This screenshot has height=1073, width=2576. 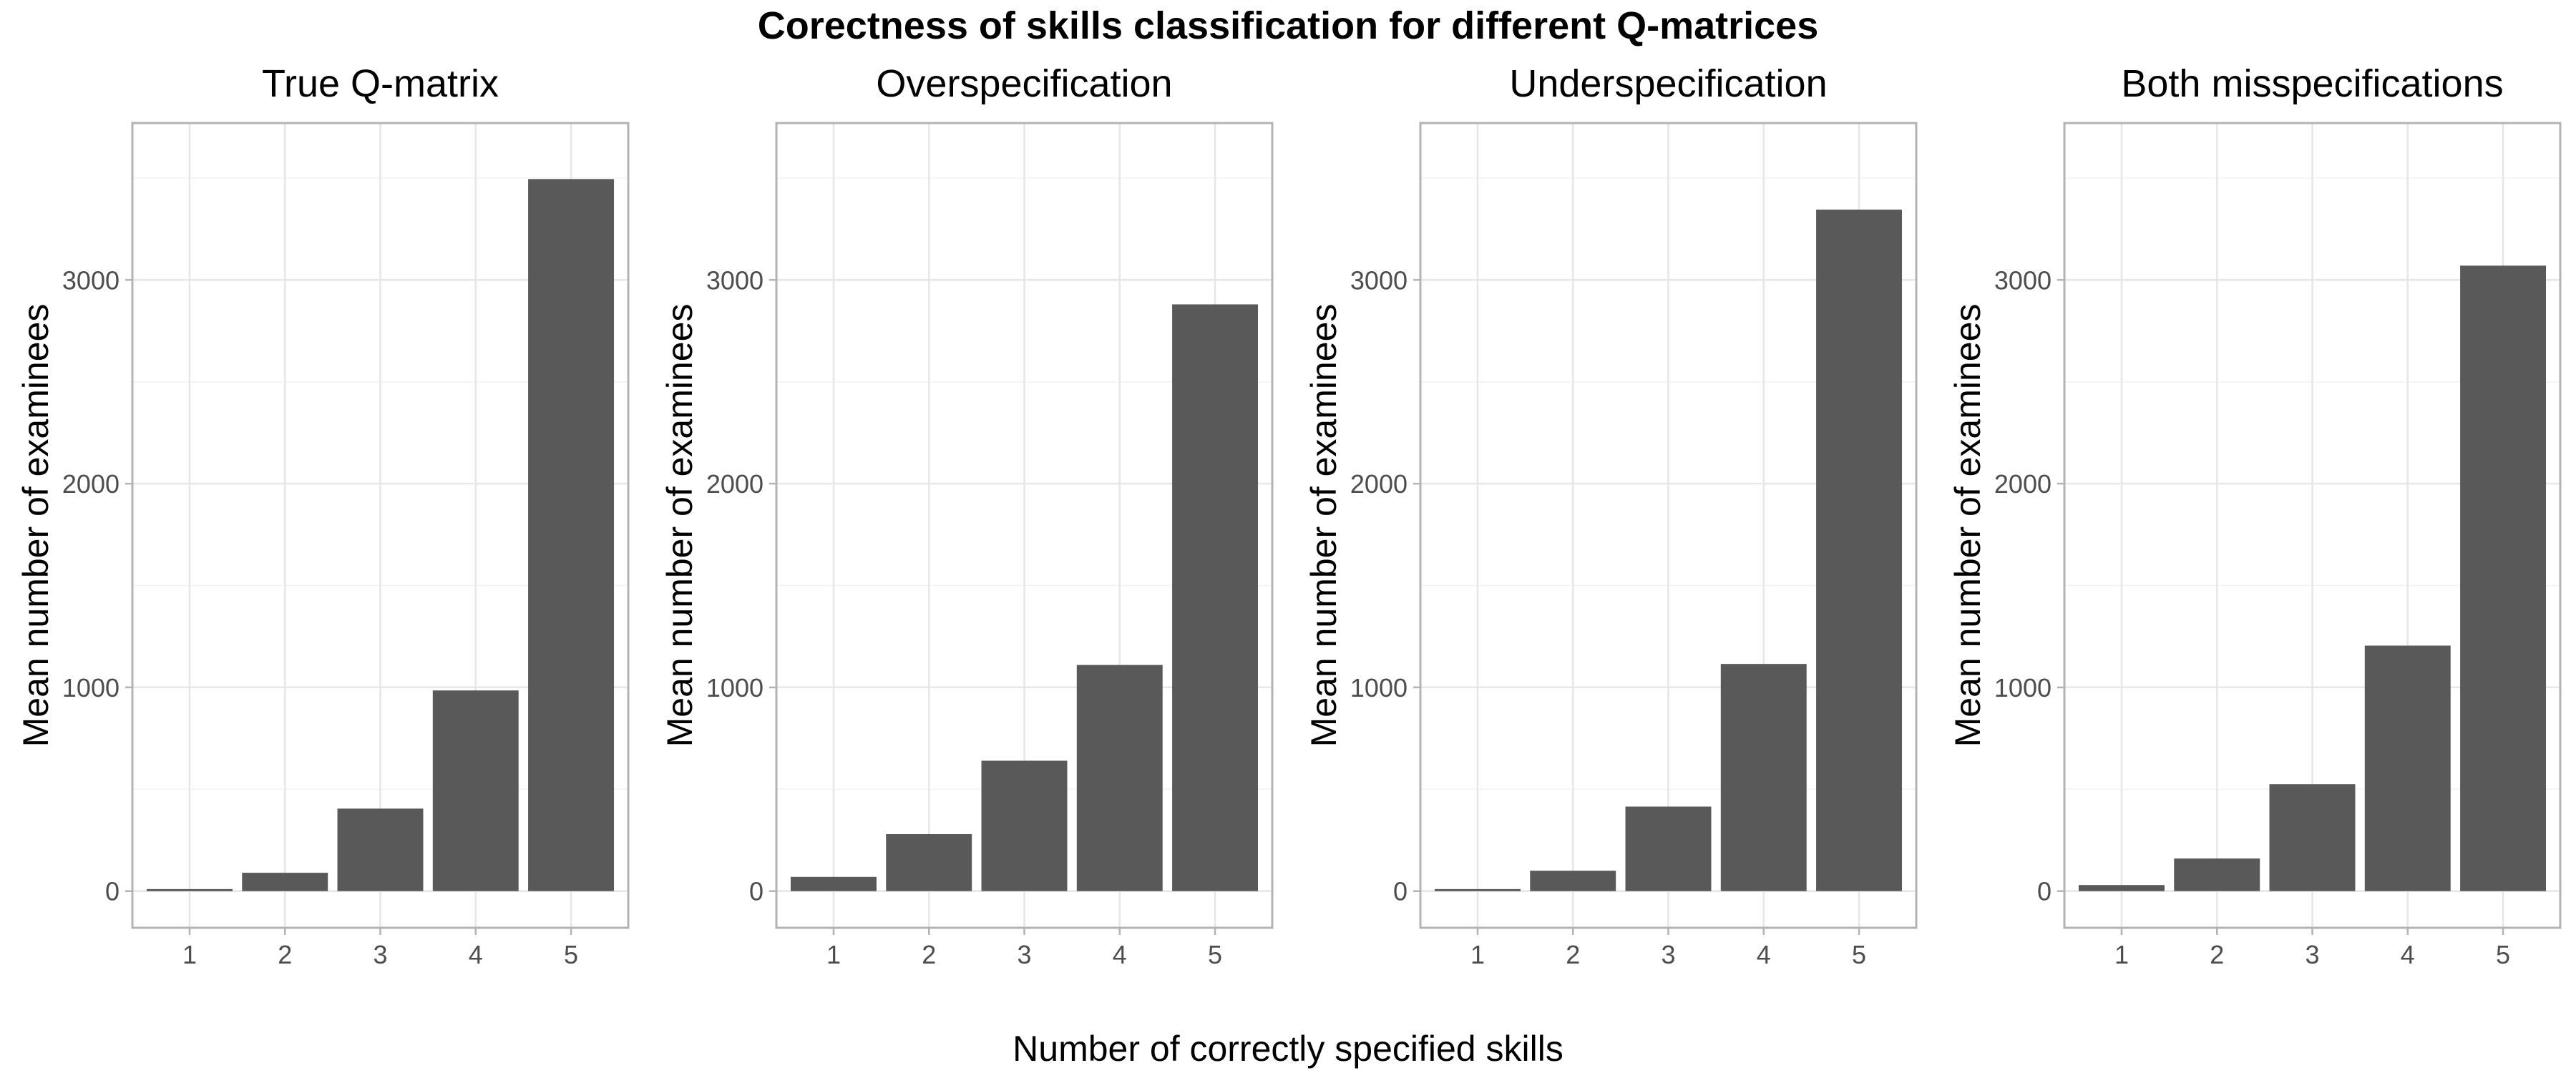 I want to click on x-axis-title: Number of correctly specified skills, so click(x=1288, y=1049).